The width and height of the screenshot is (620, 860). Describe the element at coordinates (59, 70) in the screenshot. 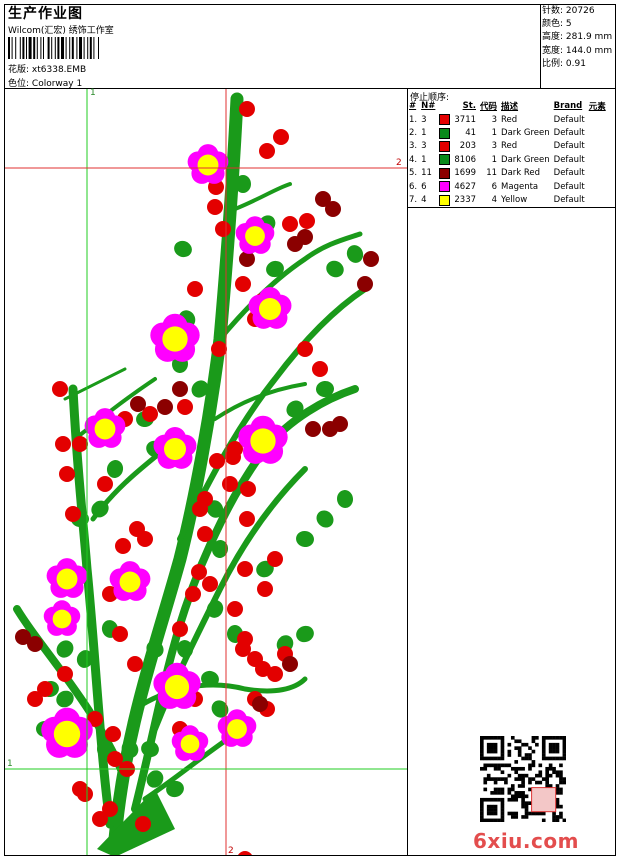

I see `design-file-value: xt6338.EMB` at that location.